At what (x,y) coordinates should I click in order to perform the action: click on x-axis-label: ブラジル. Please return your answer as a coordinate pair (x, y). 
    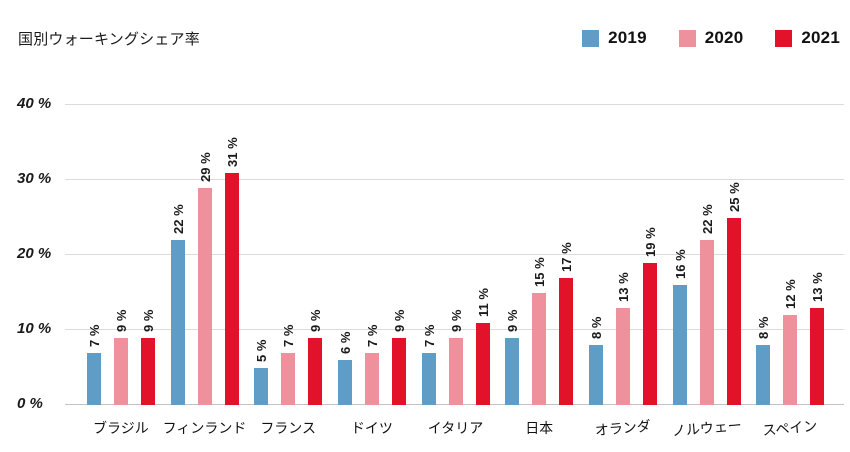
    Looking at the image, I should click on (120, 428).